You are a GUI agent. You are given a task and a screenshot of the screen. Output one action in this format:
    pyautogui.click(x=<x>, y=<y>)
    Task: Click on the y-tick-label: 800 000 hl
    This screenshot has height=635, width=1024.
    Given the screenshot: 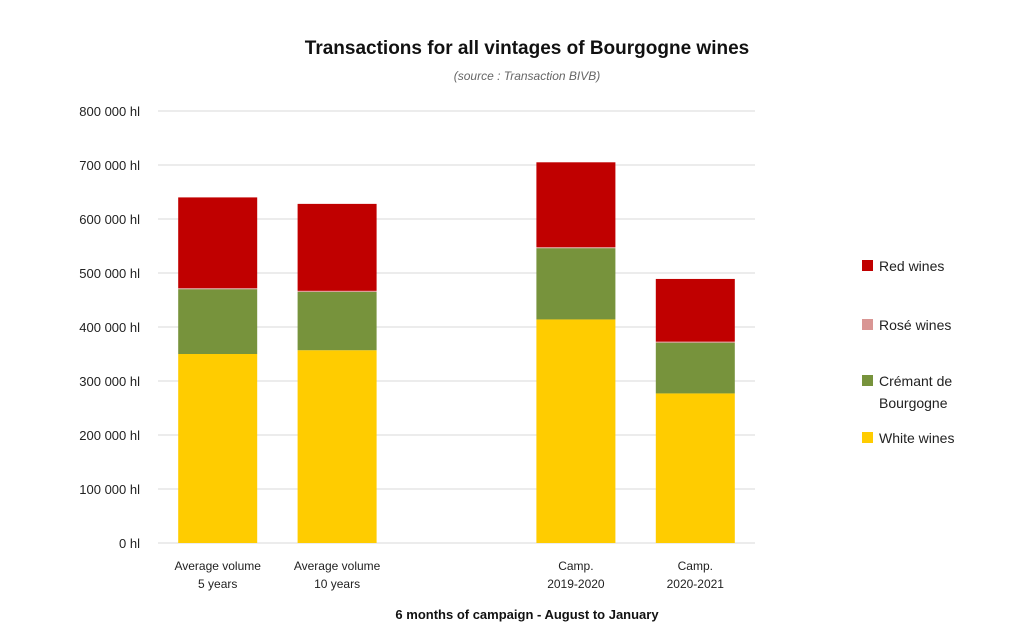 What is the action you would take?
    pyautogui.click(x=109, y=111)
    